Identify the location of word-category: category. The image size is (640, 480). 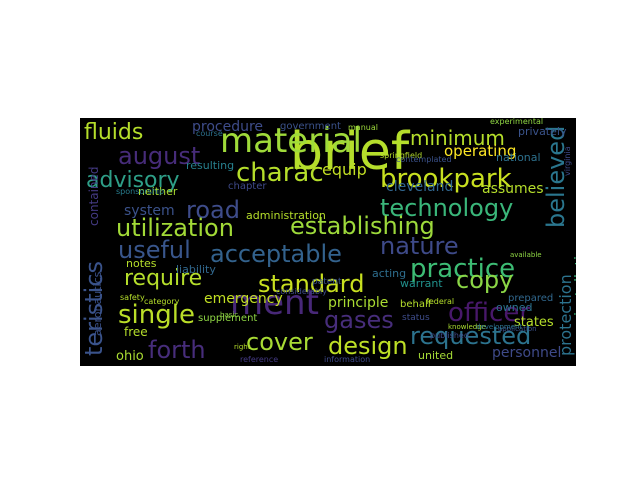
(162, 301).